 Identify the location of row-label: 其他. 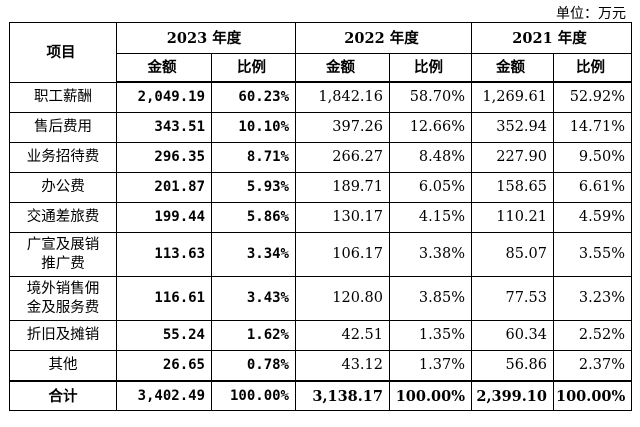
(63, 366).